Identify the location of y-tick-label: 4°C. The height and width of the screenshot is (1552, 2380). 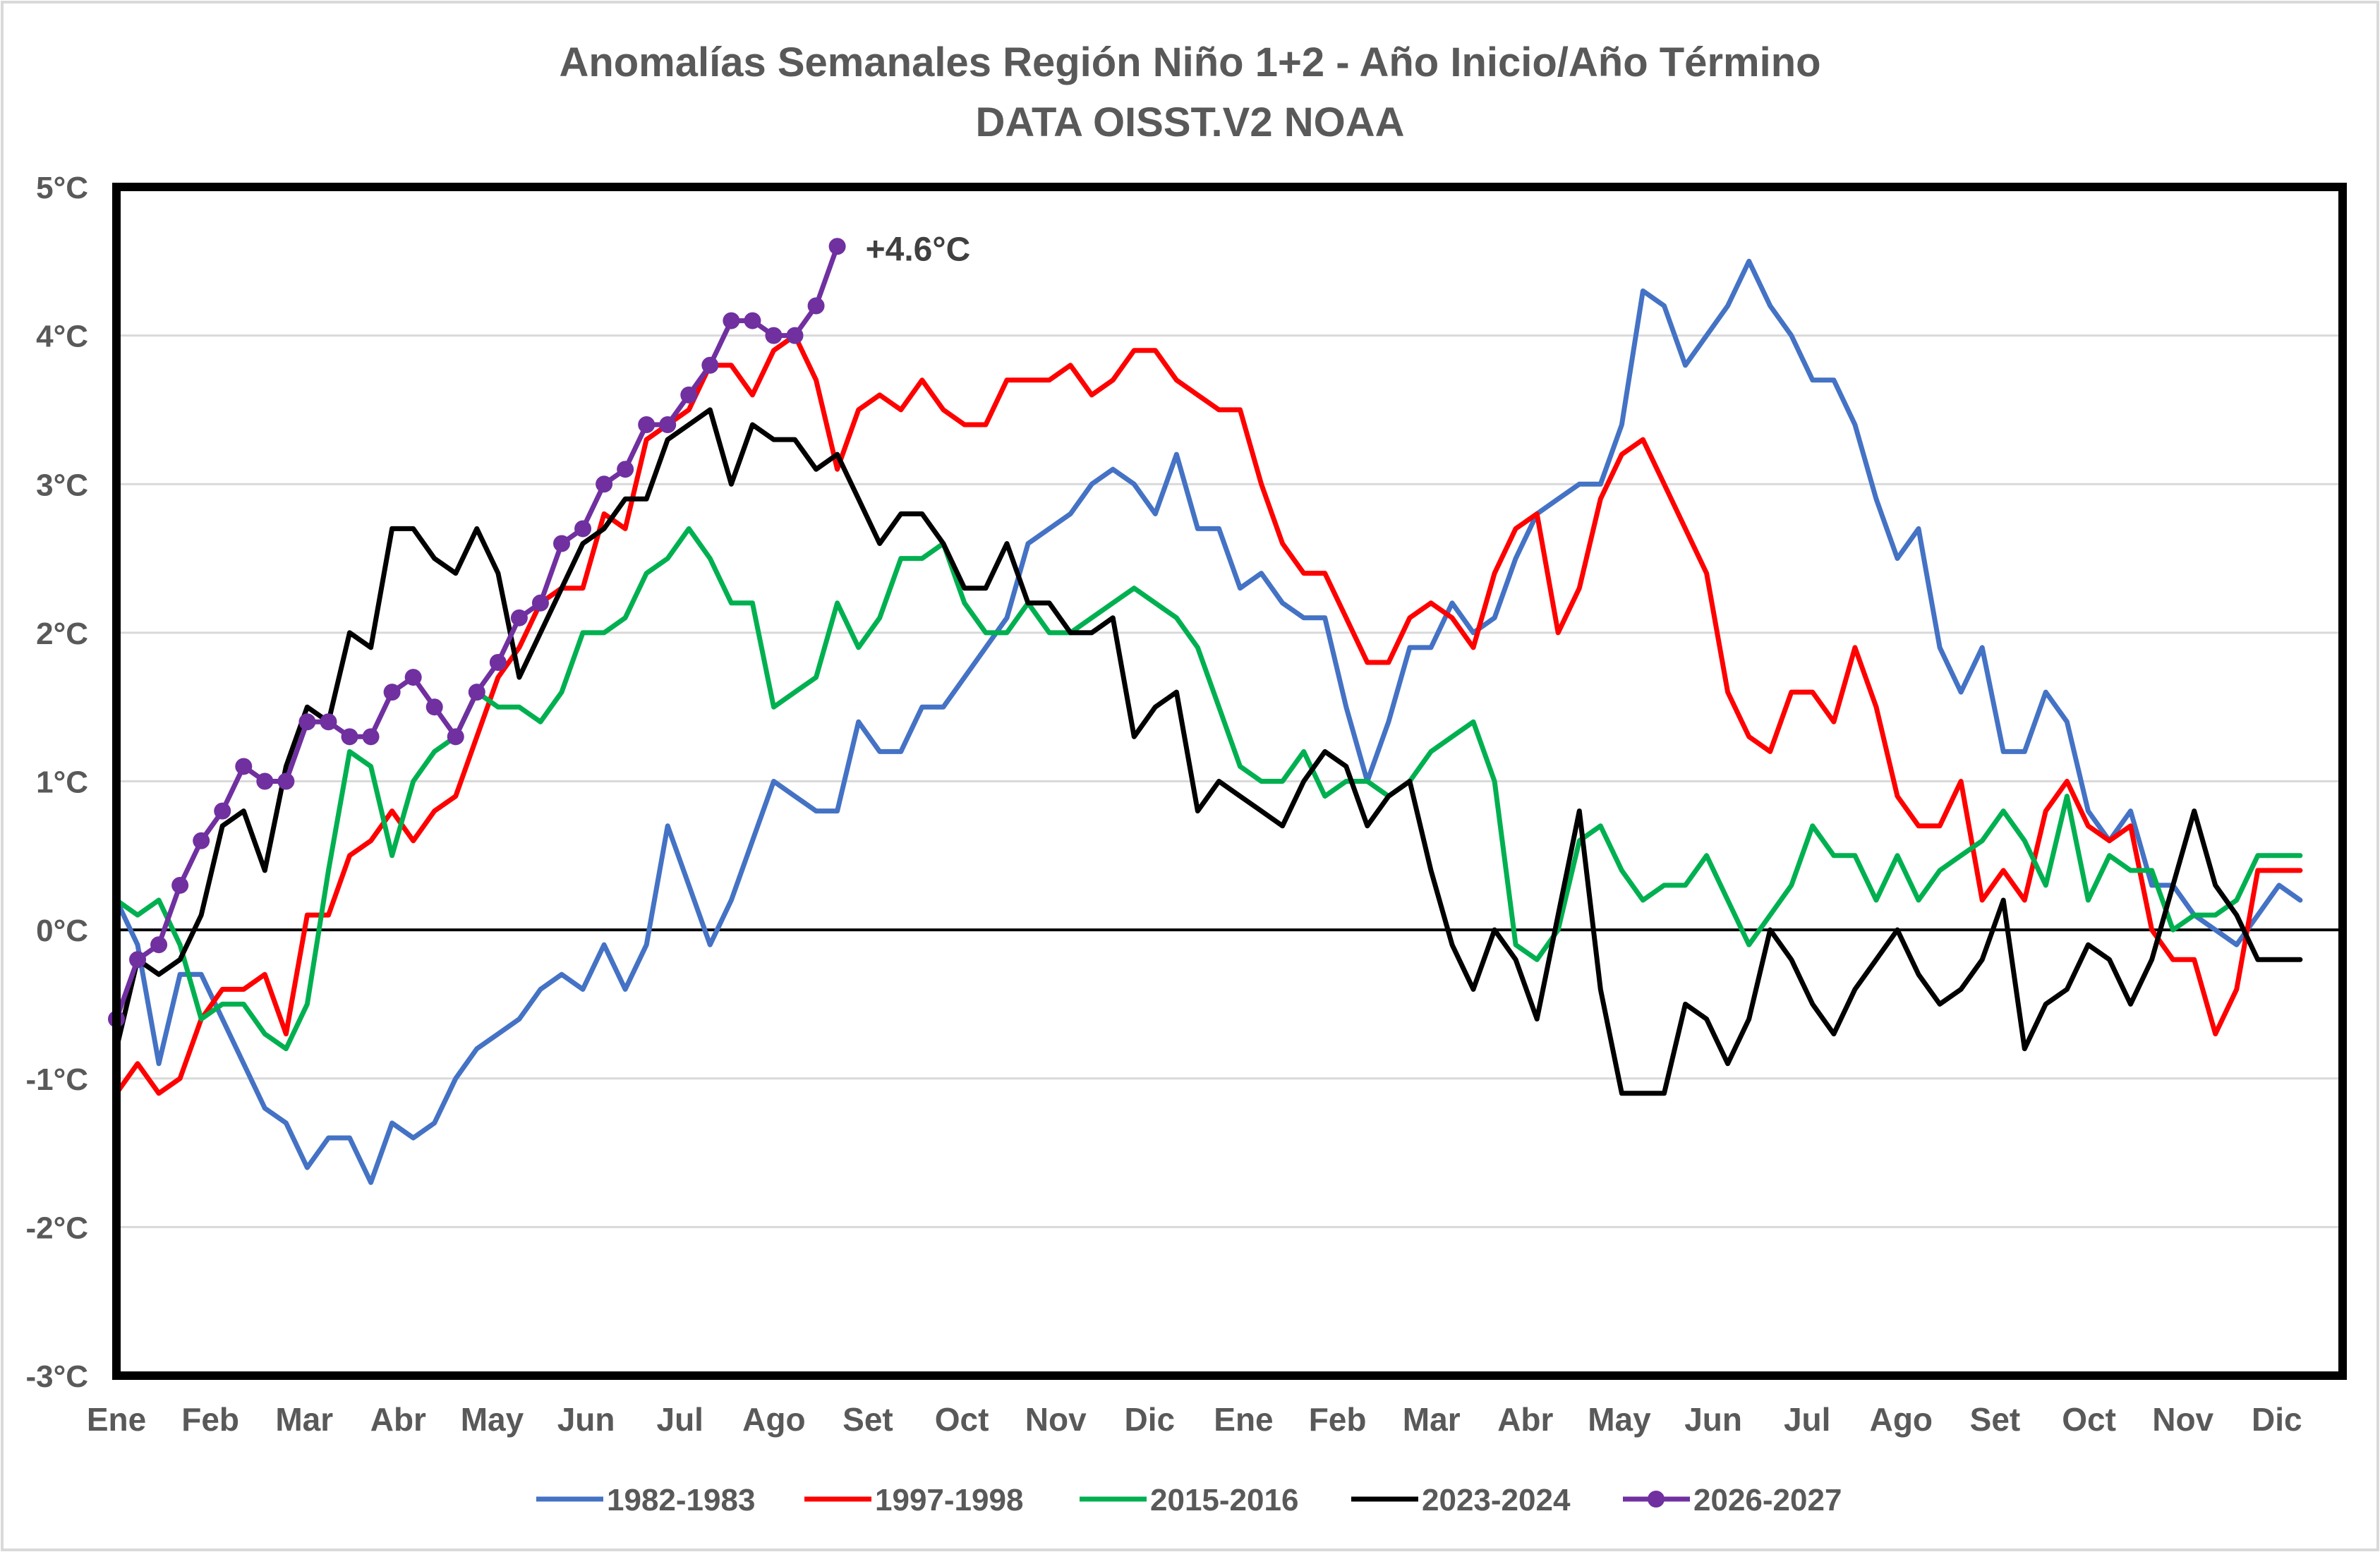
(62, 337).